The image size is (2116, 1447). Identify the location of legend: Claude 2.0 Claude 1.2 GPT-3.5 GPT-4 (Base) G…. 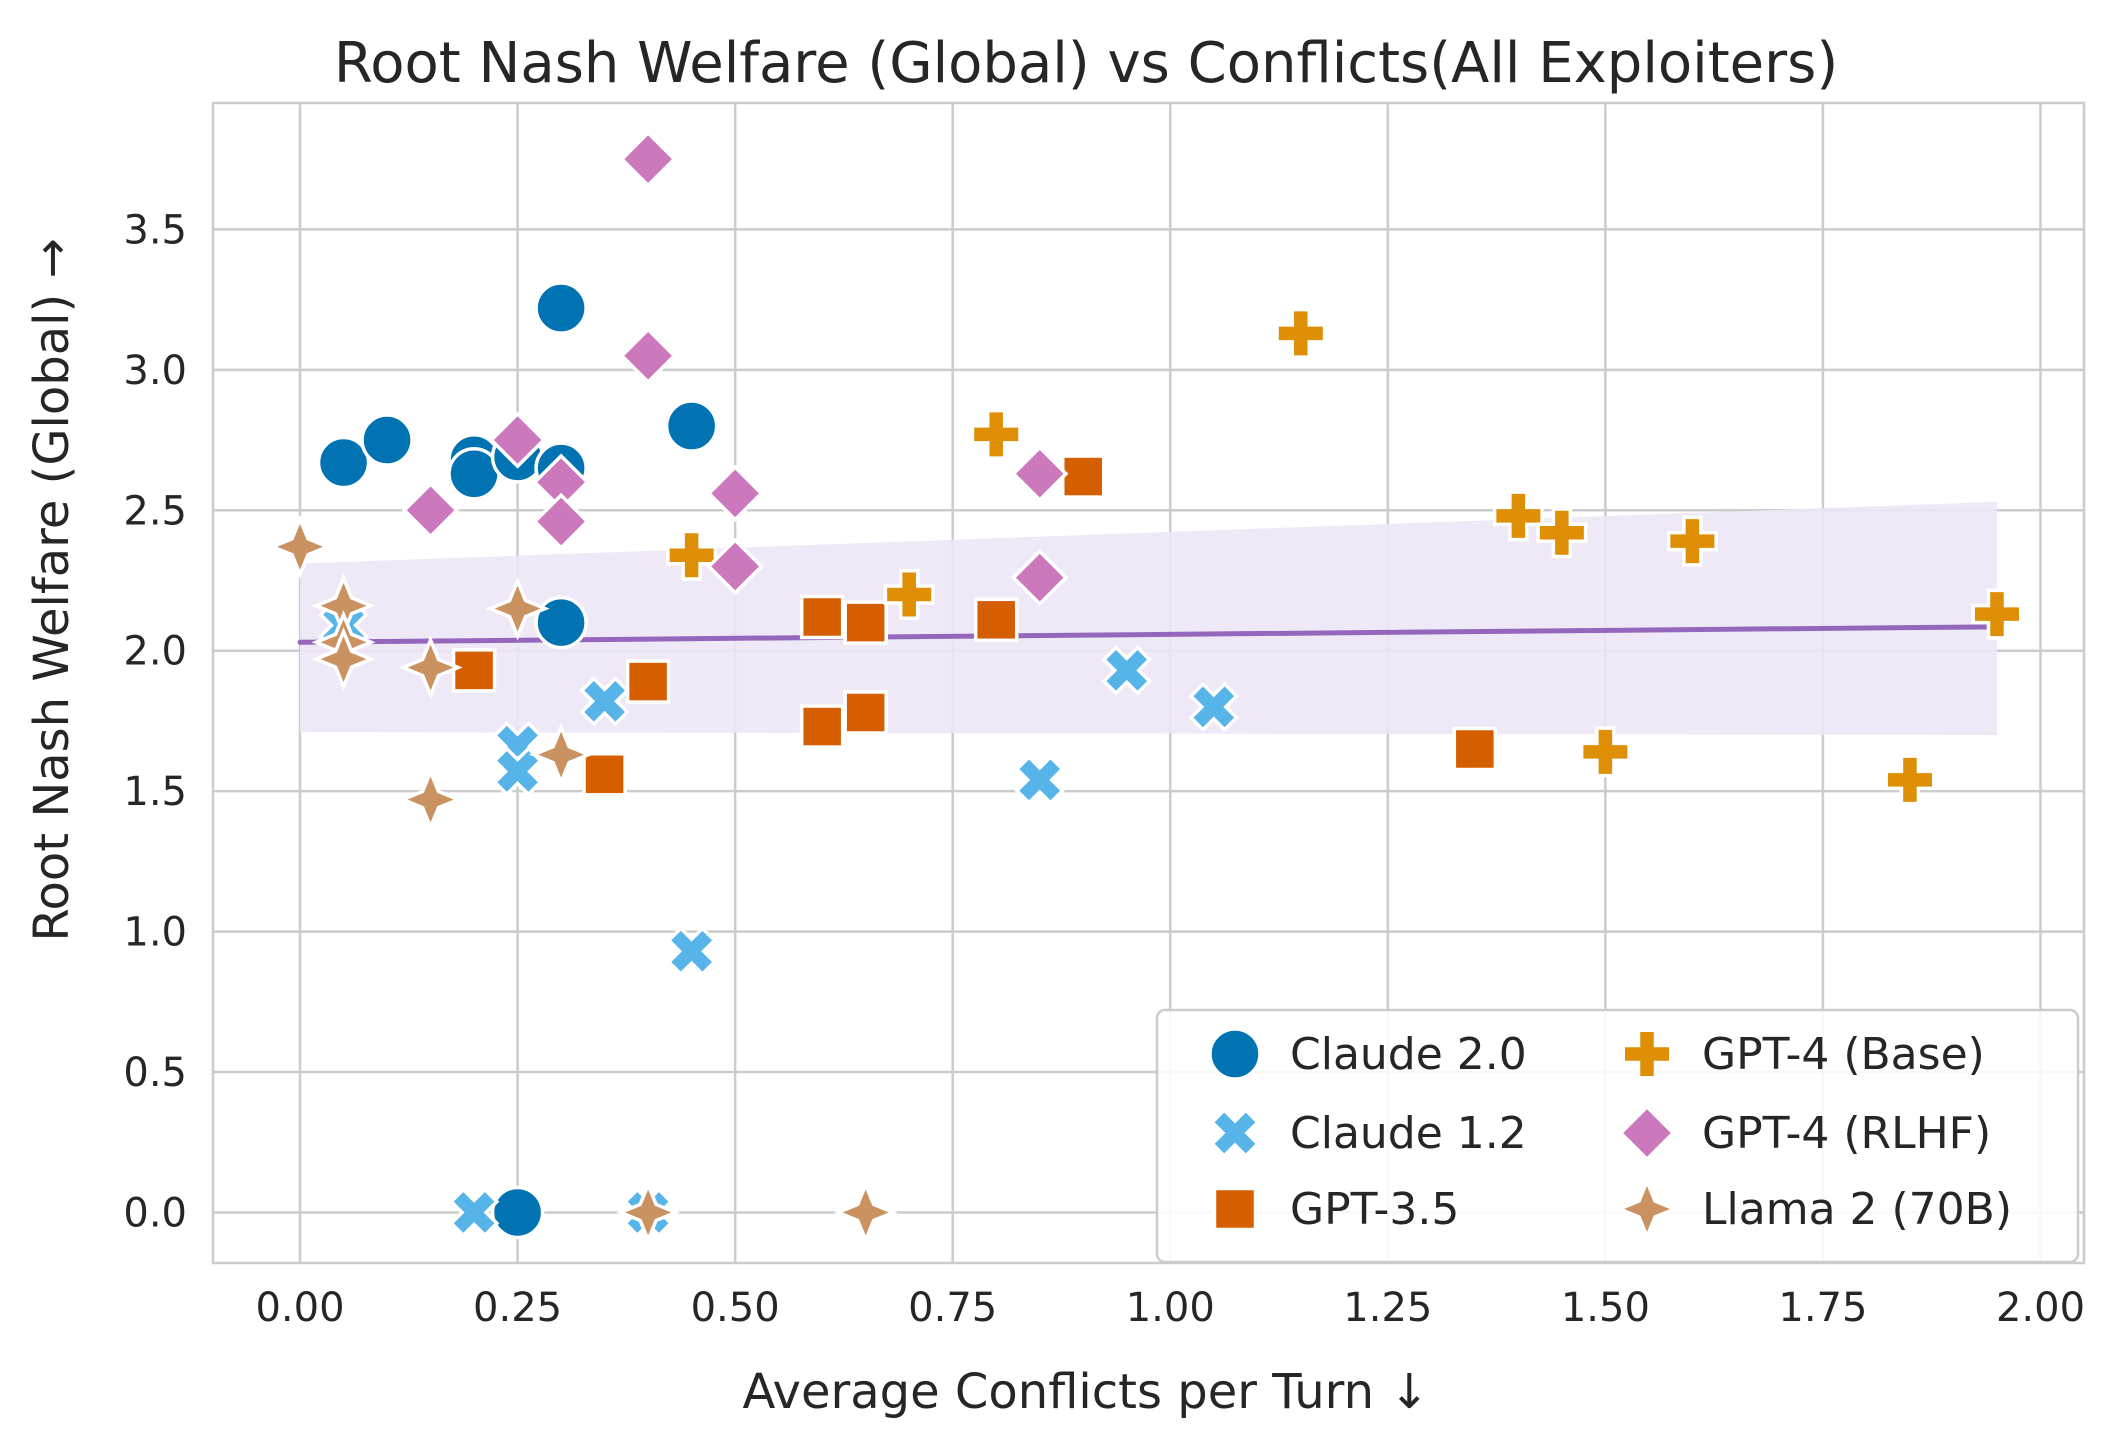
(1617, 1136).